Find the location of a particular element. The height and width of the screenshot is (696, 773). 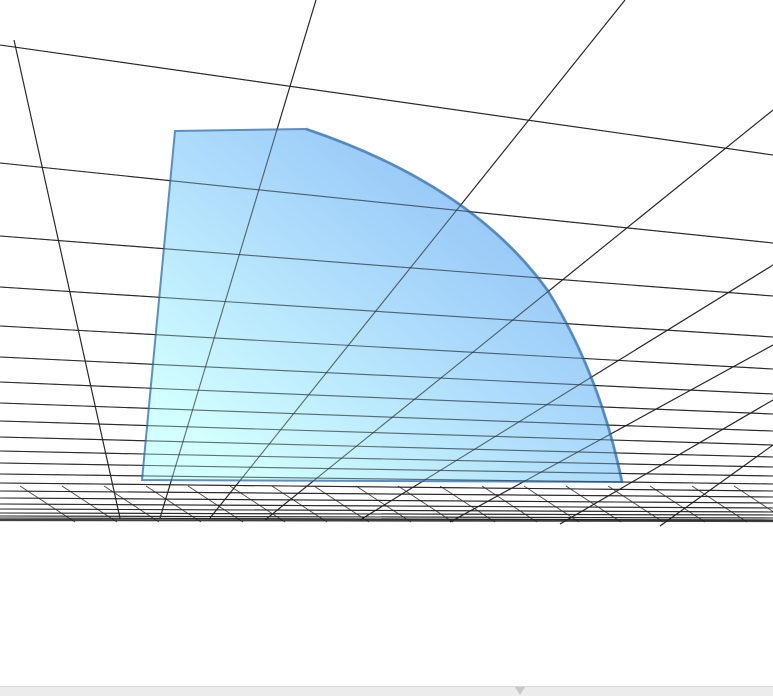

status-bar is located at coordinates (386, 691).